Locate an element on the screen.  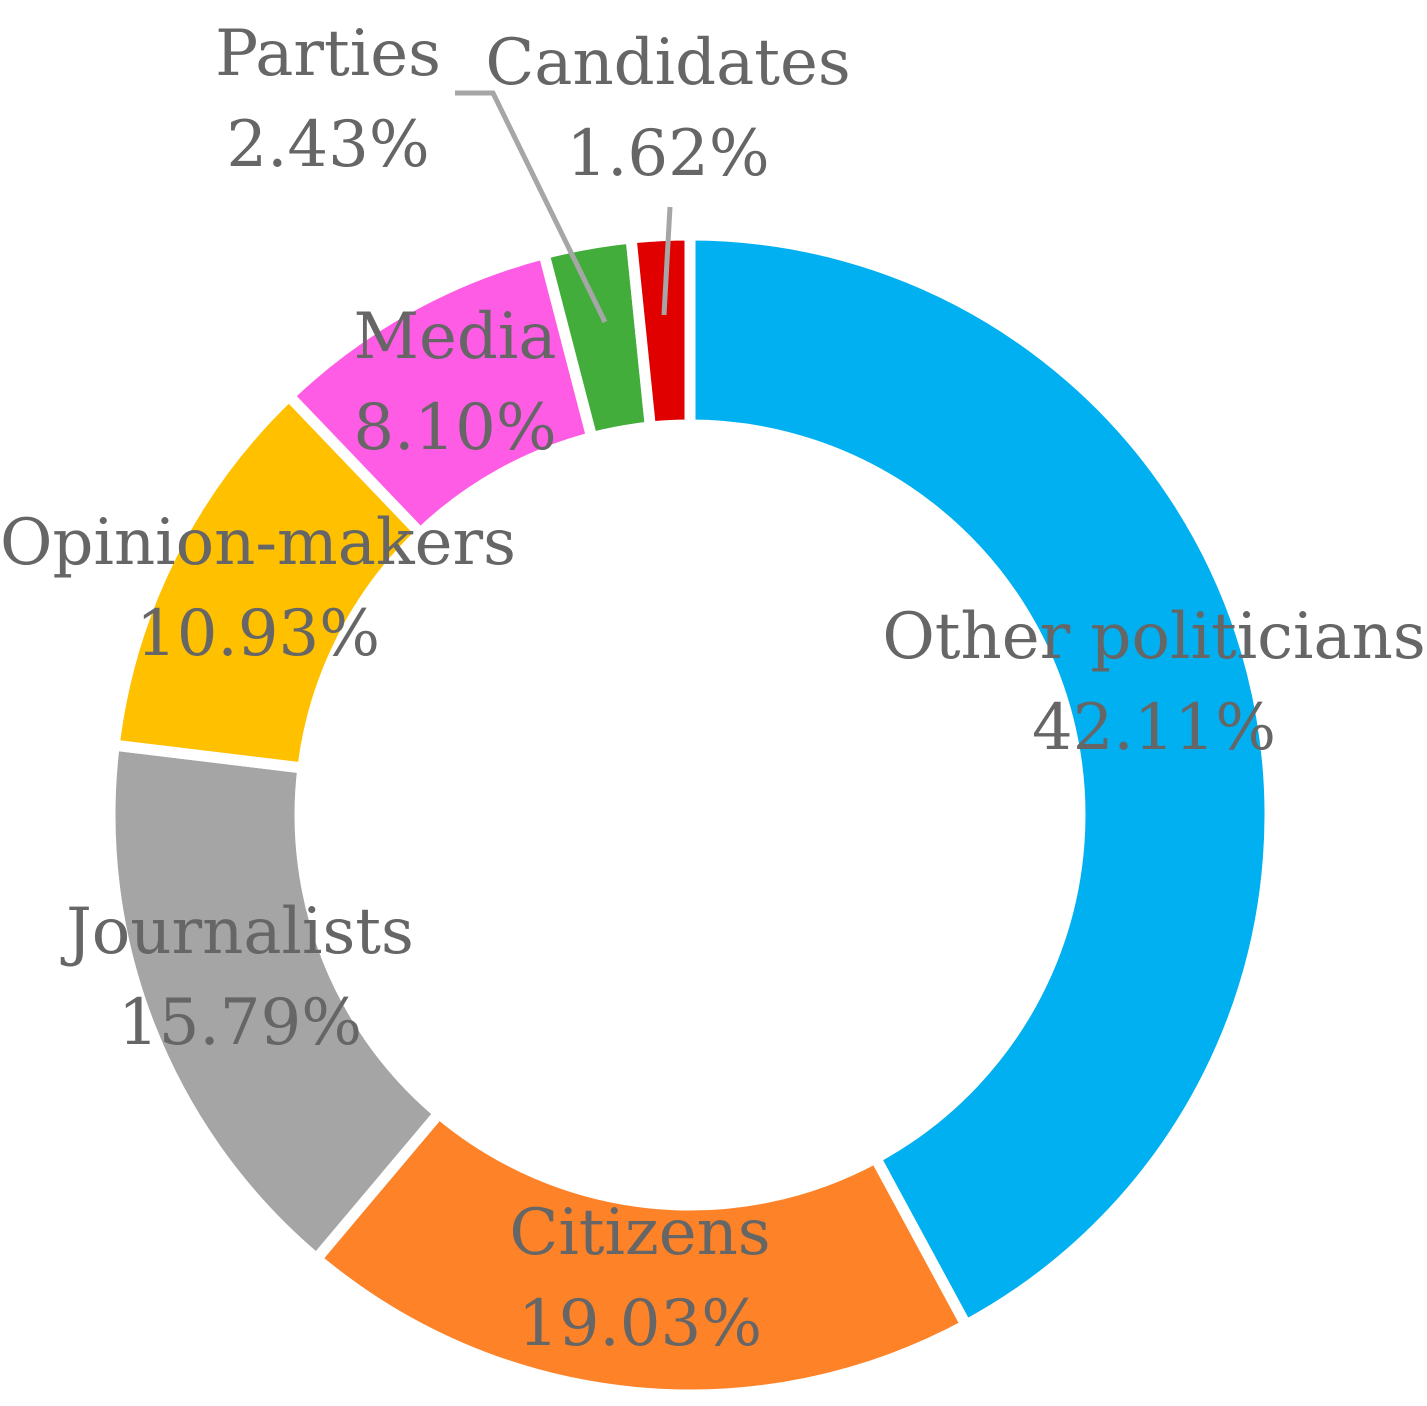
slice-candidates is located at coordinates (660, 331).